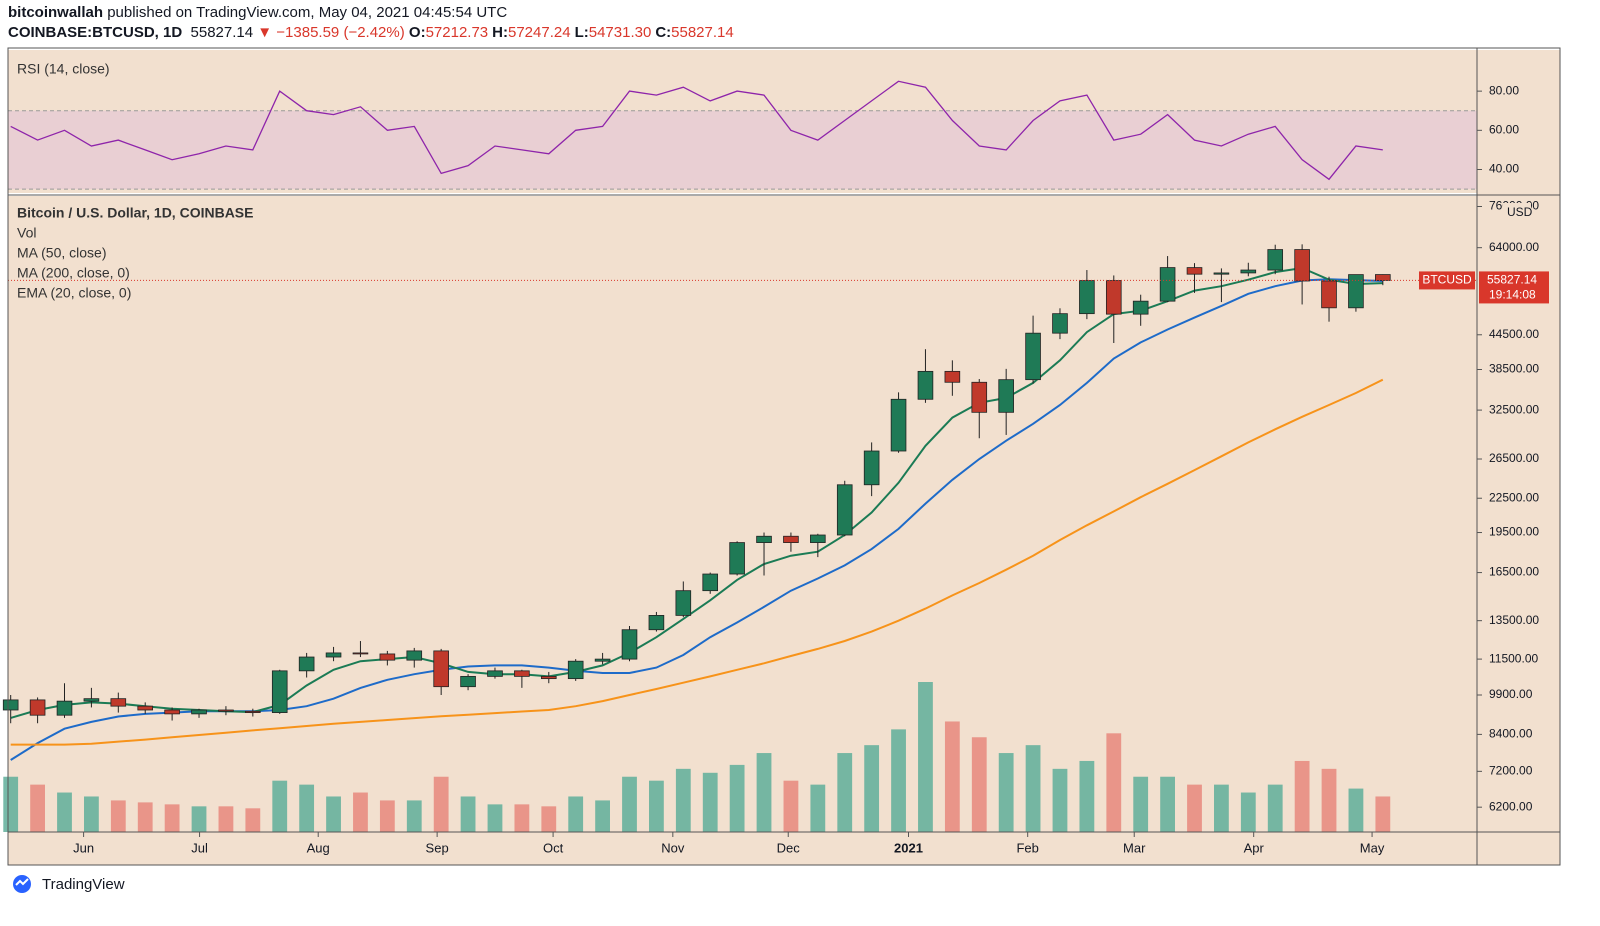  What do you see at coordinates (663, 32) in the screenshot?
I see `ohlc-key: C:` at bounding box center [663, 32].